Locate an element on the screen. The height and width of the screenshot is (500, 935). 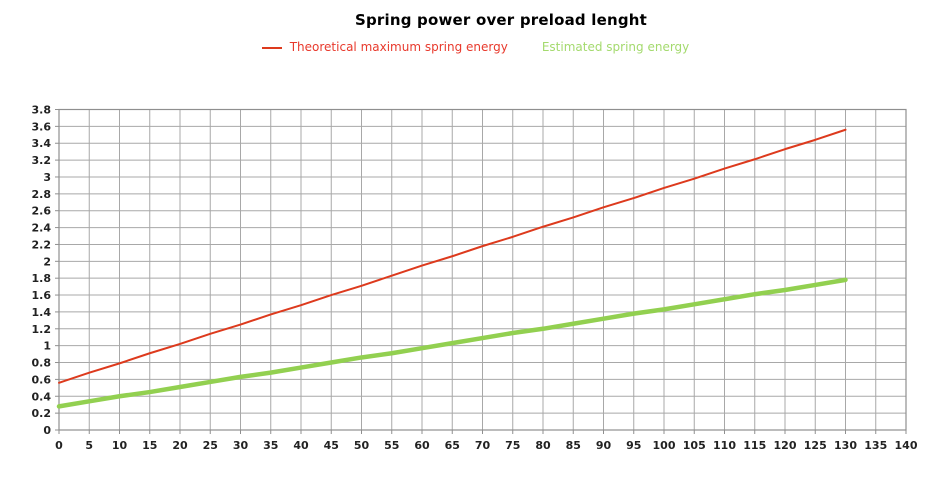
y-axis-tick-label: 2.2 is located at coordinates (42, 244).